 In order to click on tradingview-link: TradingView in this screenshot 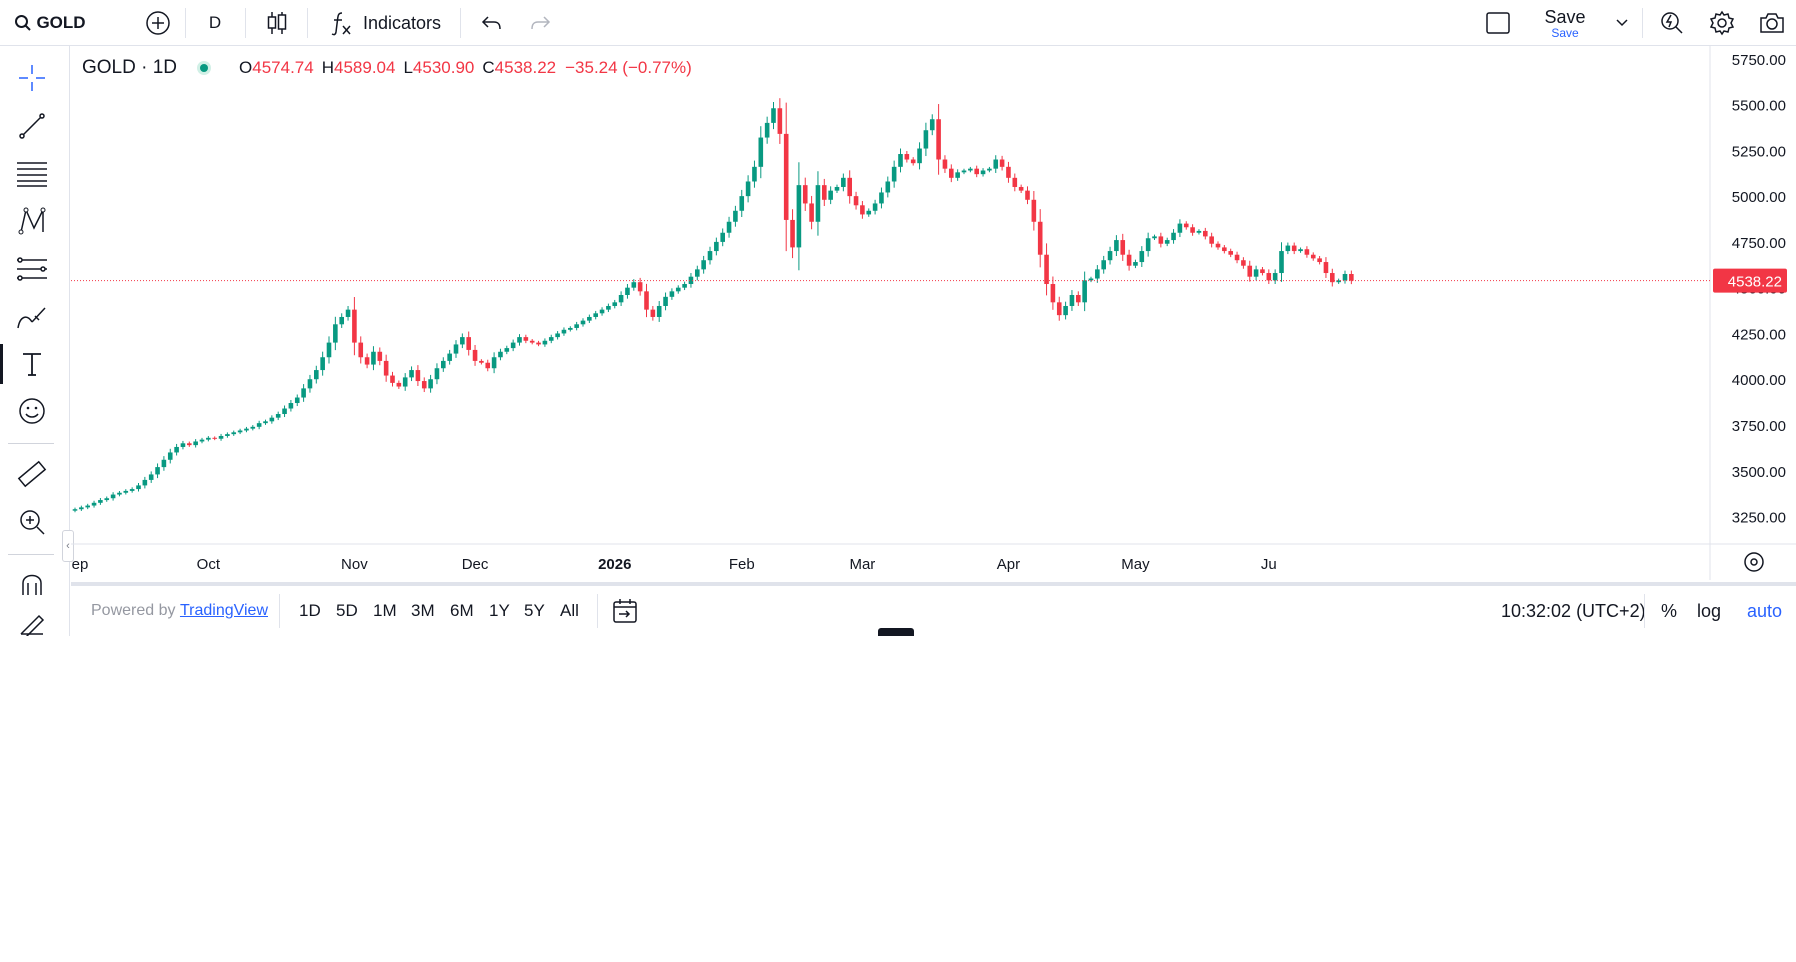, I will do `click(223, 610)`.